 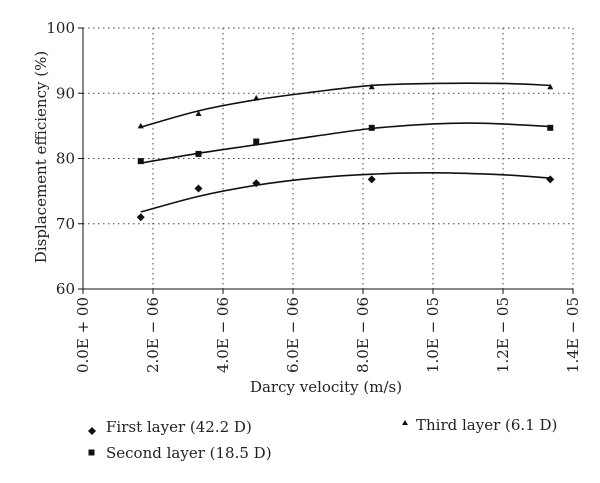 I want to click on legend-marker-triangle, so click(x=405, y=422).